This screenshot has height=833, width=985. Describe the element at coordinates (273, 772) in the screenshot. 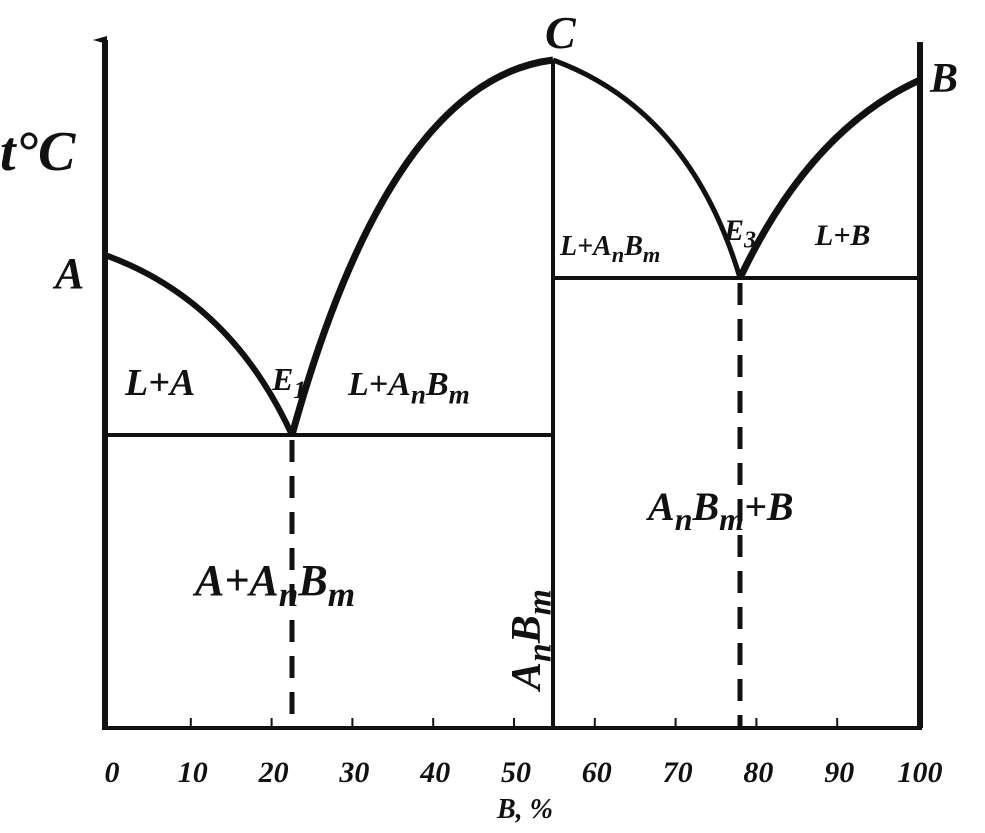

I see `x-tick-label: 20` at that location.